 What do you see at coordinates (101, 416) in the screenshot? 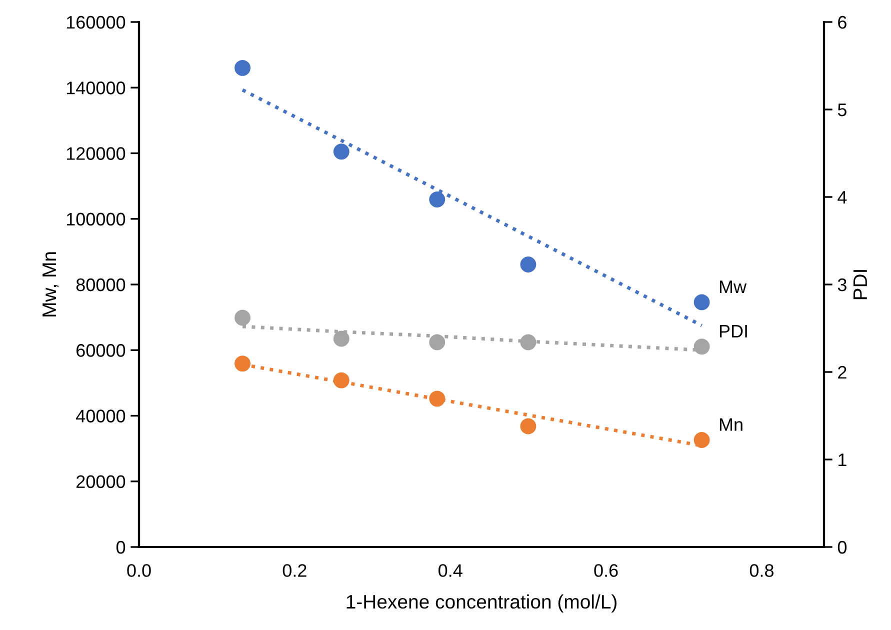
I see `y-tick-label: 40000` at bounding box center [101, 416].